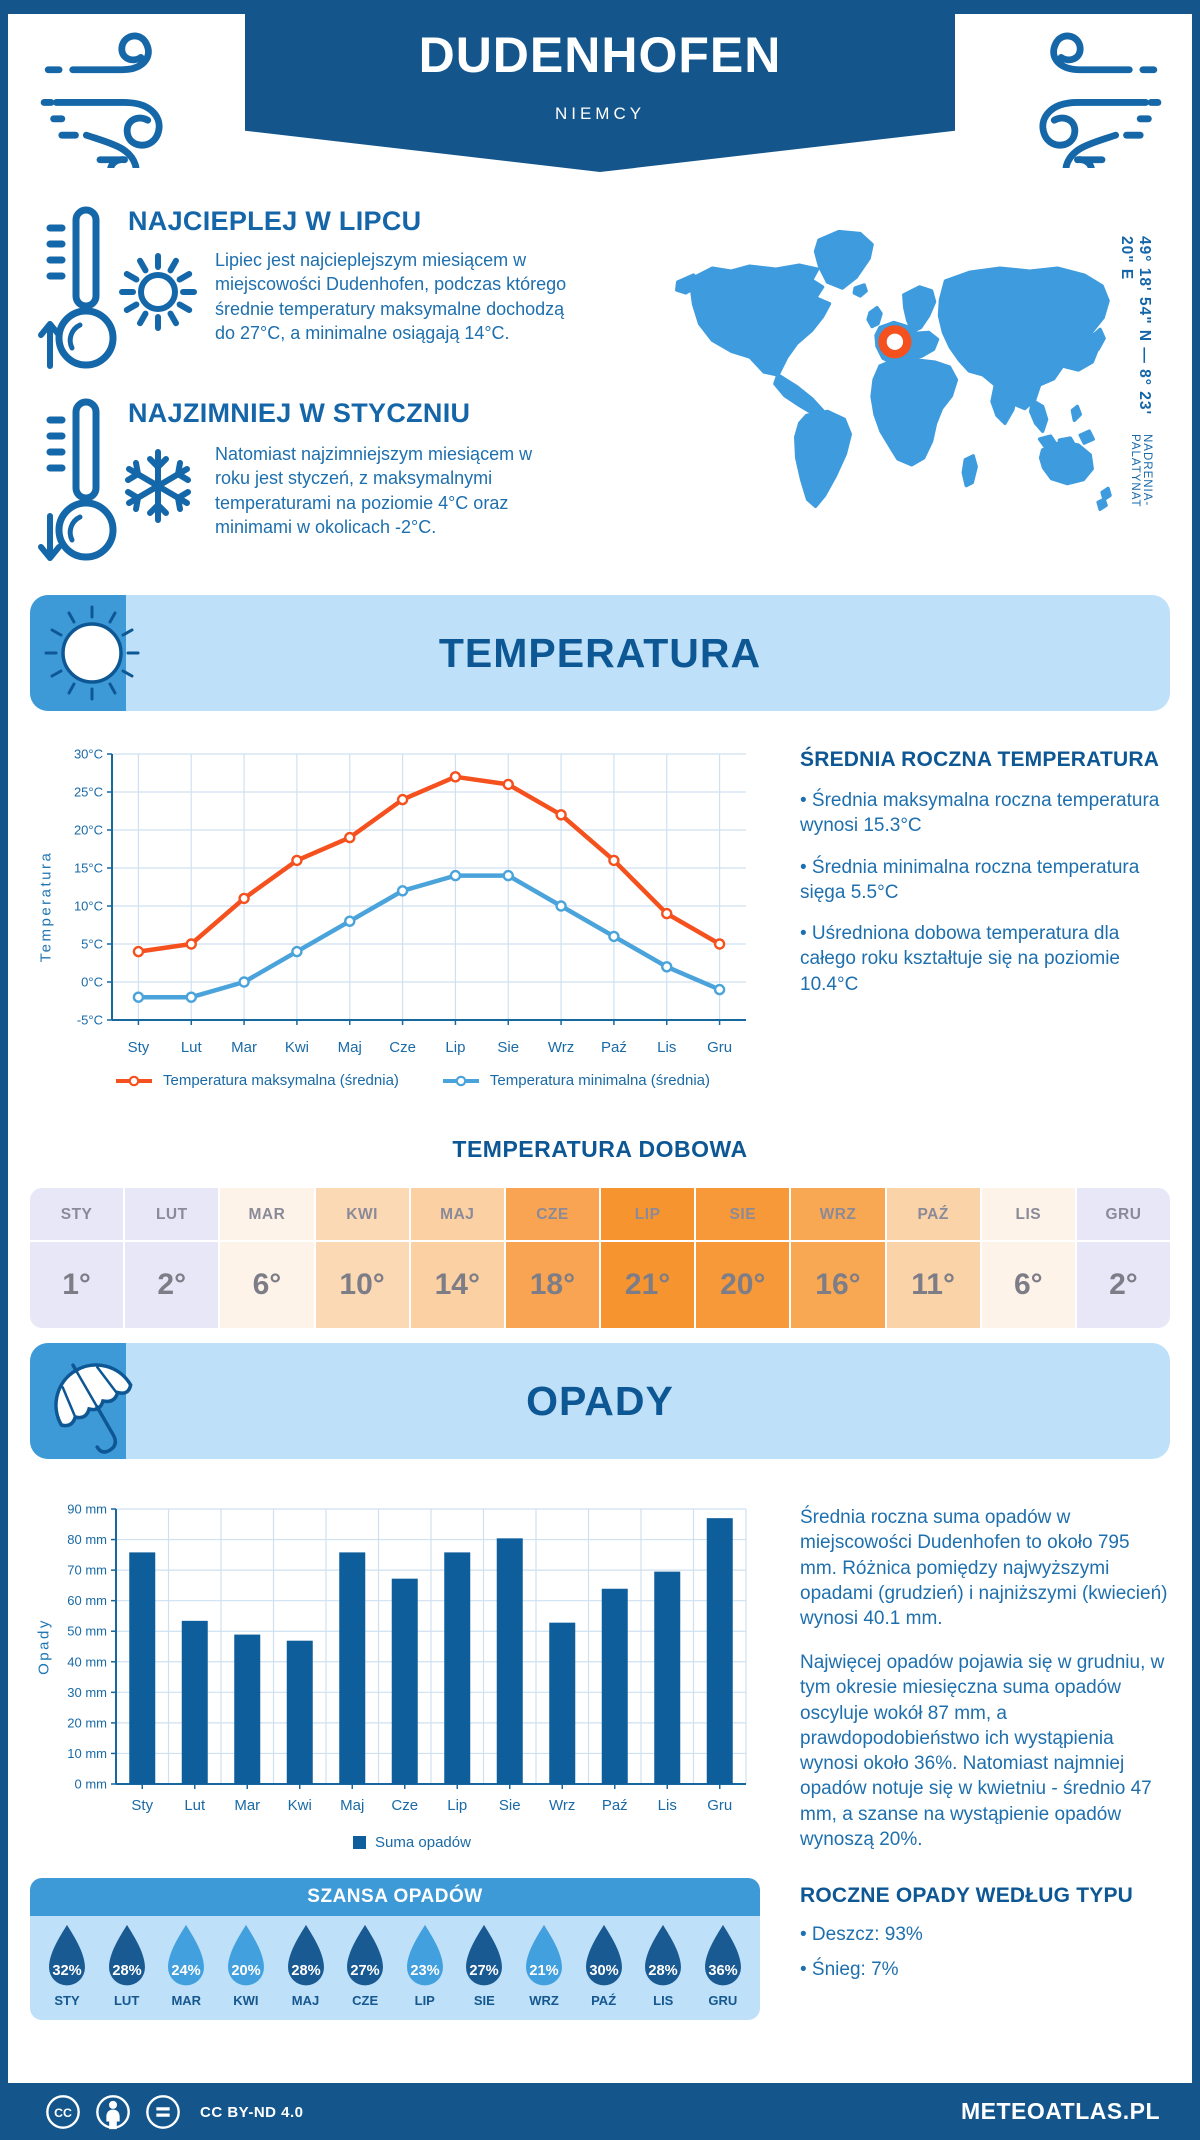 The height and width of the screenshot is (2140, 1200). I want to click on droplet-icon: 23%, so click(424, 1955).